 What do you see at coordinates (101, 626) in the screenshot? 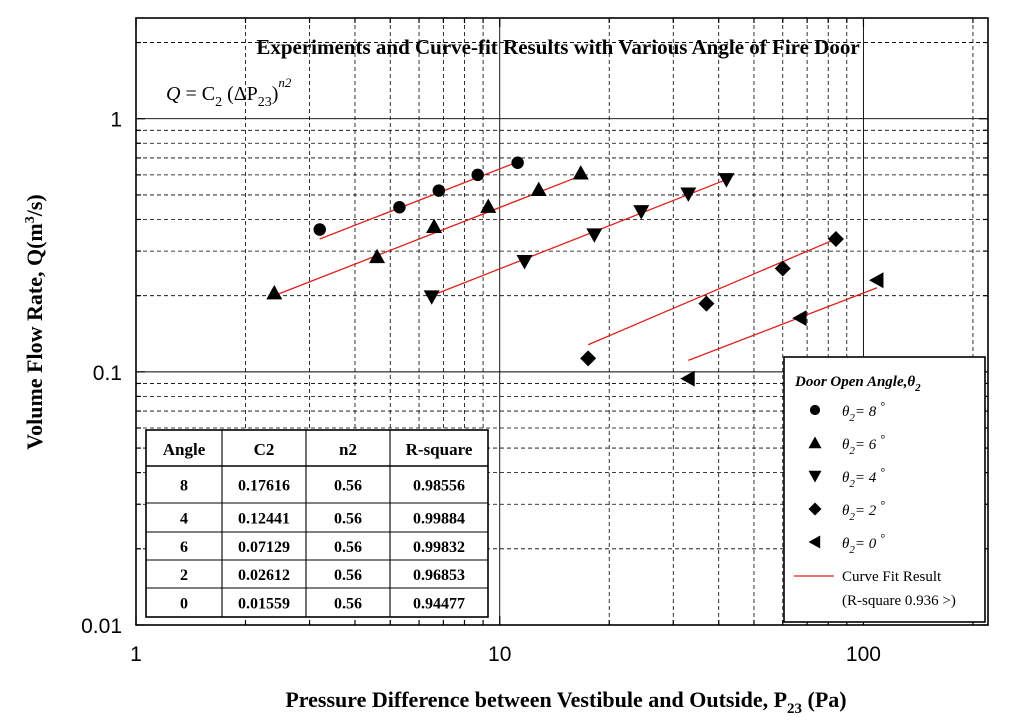
I see `y-tick-label: 0.01` at bounding box center [101, 626].